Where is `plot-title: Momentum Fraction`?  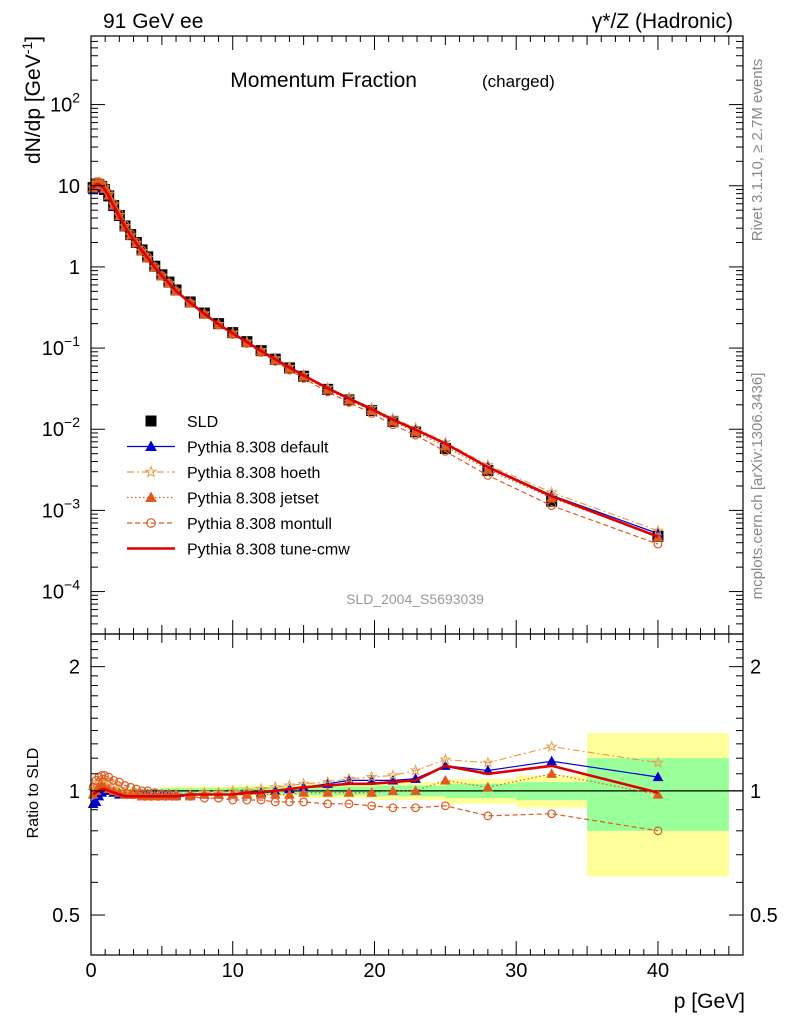
plot-title: Momentum Fraction is located at coordinates (323, 80).